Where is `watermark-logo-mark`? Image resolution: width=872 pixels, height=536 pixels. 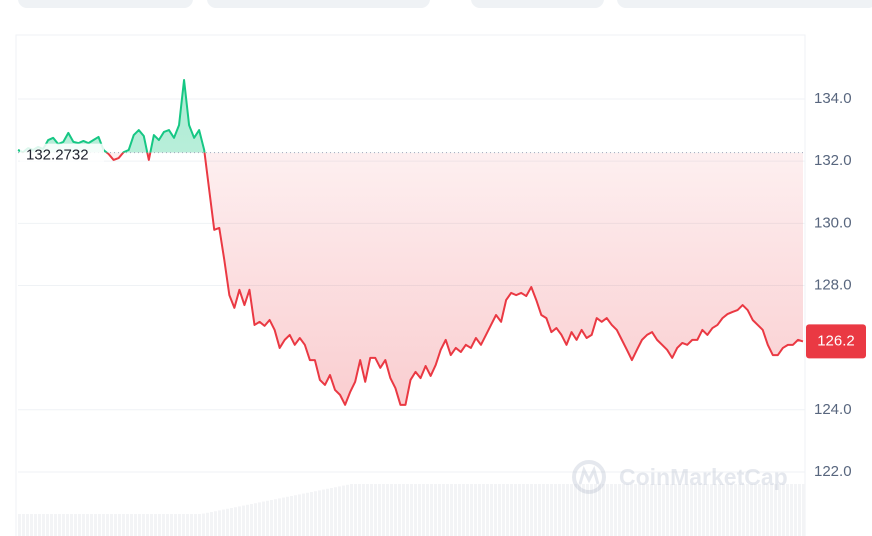
watermark-logo-mark is located at coordinates (589, 475).